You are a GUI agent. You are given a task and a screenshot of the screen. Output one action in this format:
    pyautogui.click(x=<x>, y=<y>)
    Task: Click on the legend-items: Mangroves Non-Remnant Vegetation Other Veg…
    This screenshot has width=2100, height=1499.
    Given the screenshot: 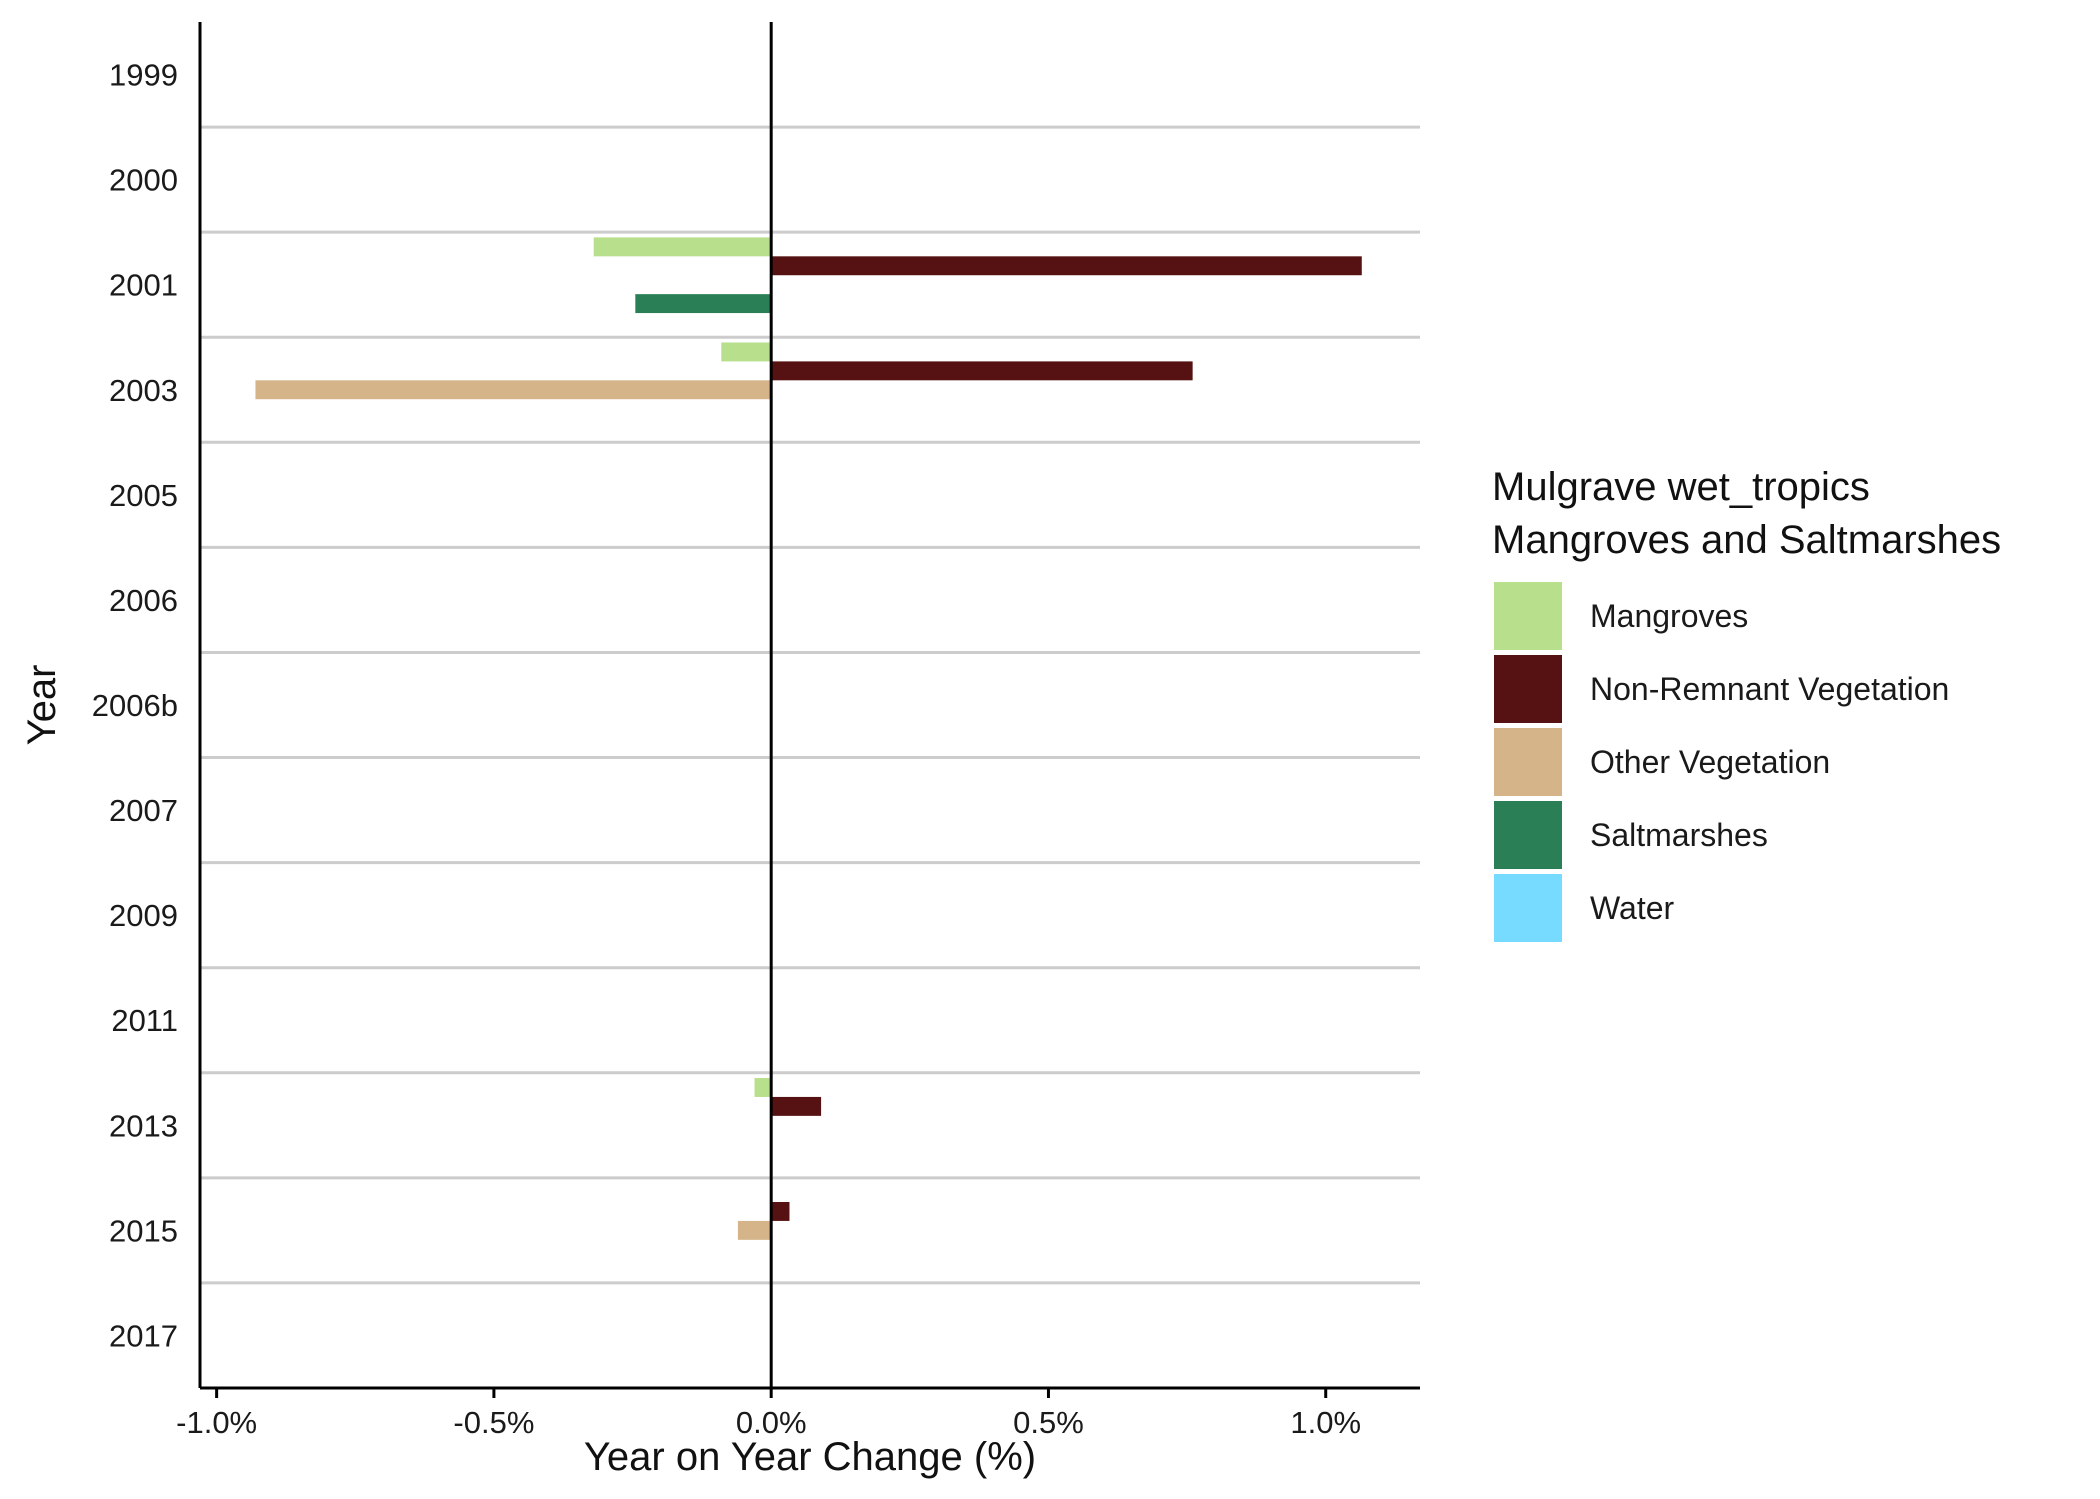 What is the action you would take?
    pyautogui.click(x=1721, y=762)
    